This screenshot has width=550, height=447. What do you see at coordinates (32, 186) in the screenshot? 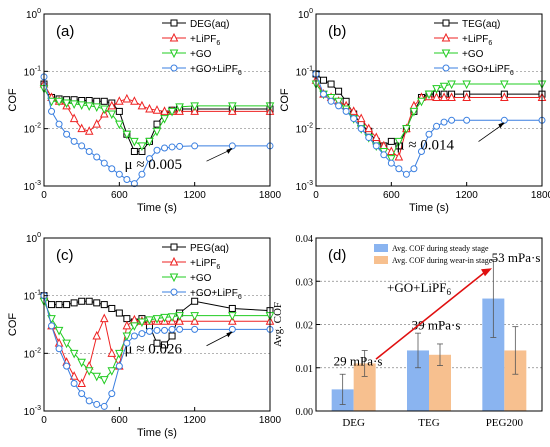
I see `y-tick-label: 10⁻³` at bounding box center [32, 186].